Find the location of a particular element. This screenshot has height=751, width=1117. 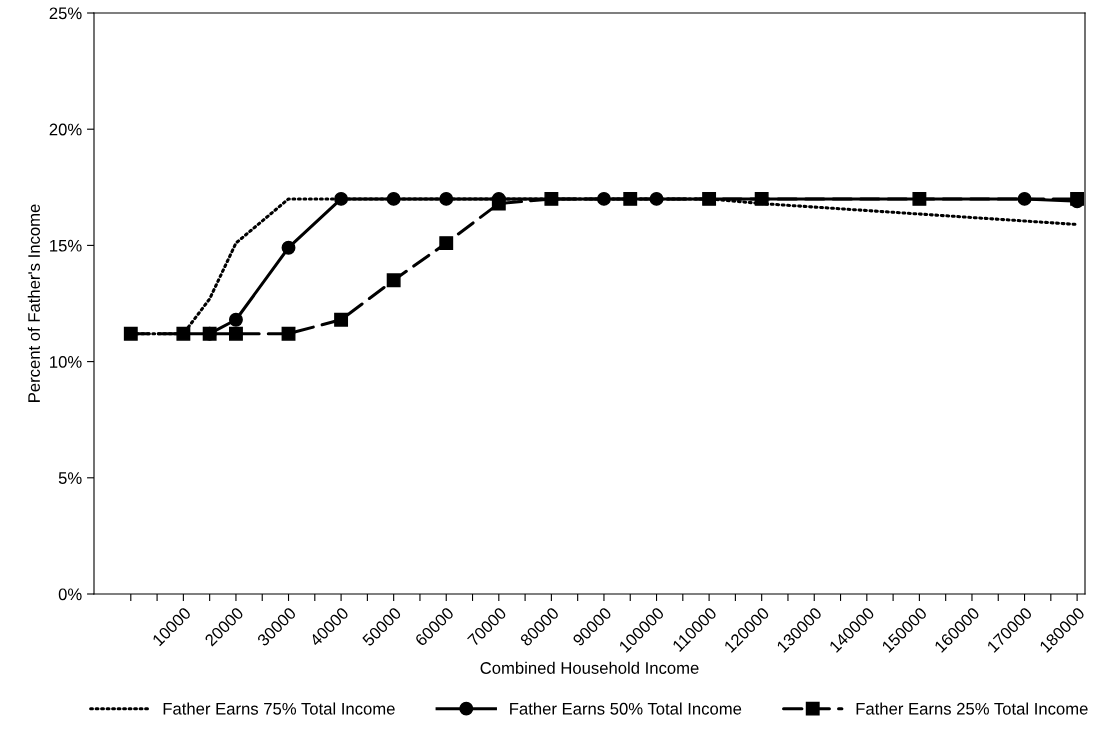

legend-label: Father Earns 50% Total Income is located at coordinates (626, 708).